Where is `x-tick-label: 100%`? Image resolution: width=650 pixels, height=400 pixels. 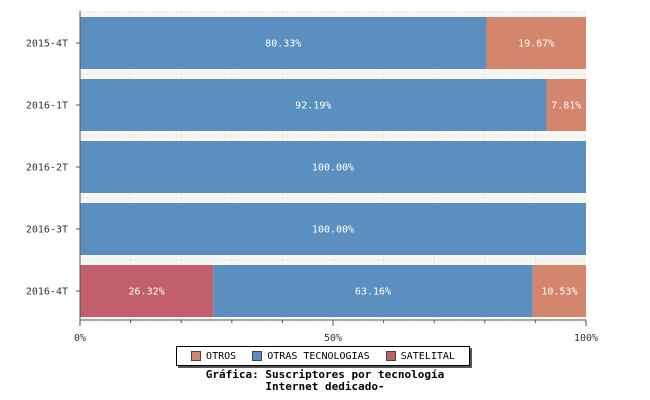 x-tick-label: 100% is located at coordinates (586, 338).